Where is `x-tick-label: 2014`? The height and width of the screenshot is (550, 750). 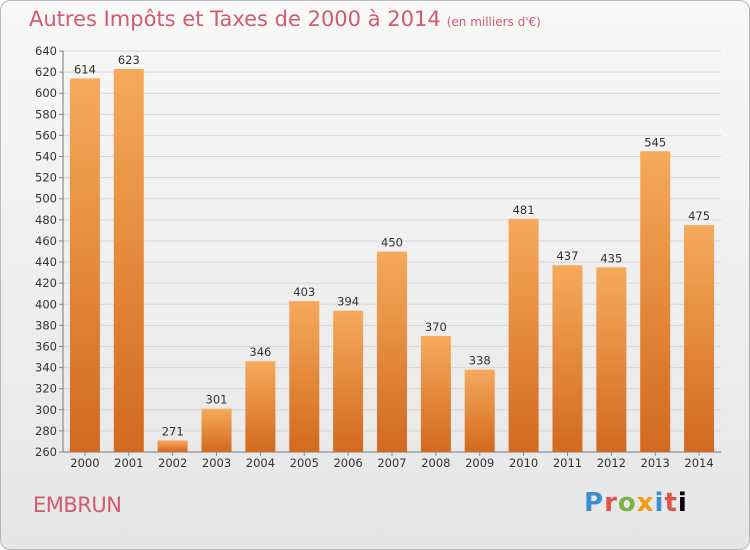 x-tick-label: 2014 is located at coordinates (698, 463).